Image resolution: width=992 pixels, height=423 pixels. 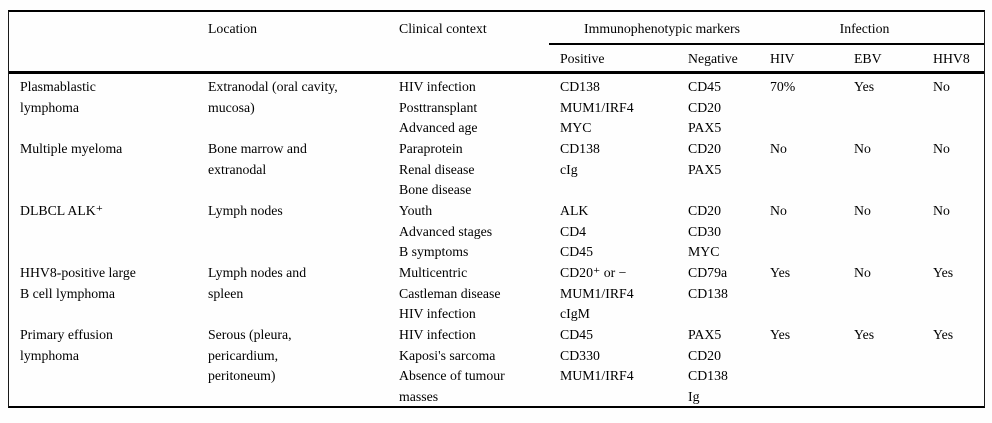 I want to click on col-header-empty, so click(x=107, y=28).